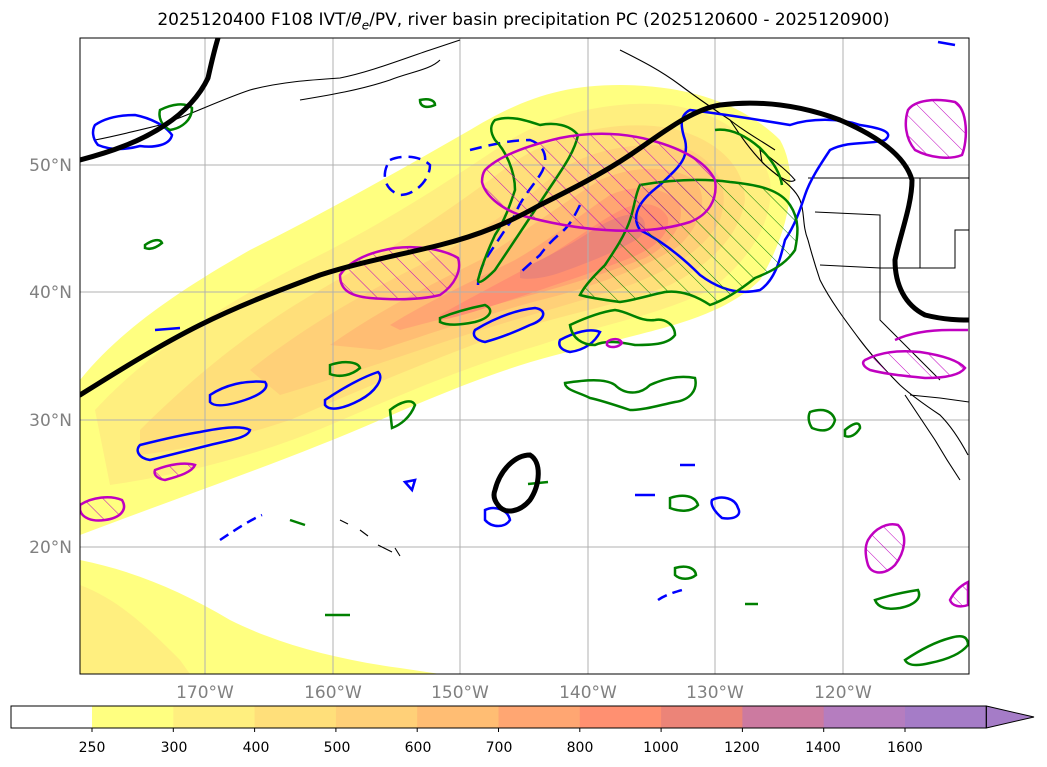  I want to click on precip-green-s4, so click(852, 430).